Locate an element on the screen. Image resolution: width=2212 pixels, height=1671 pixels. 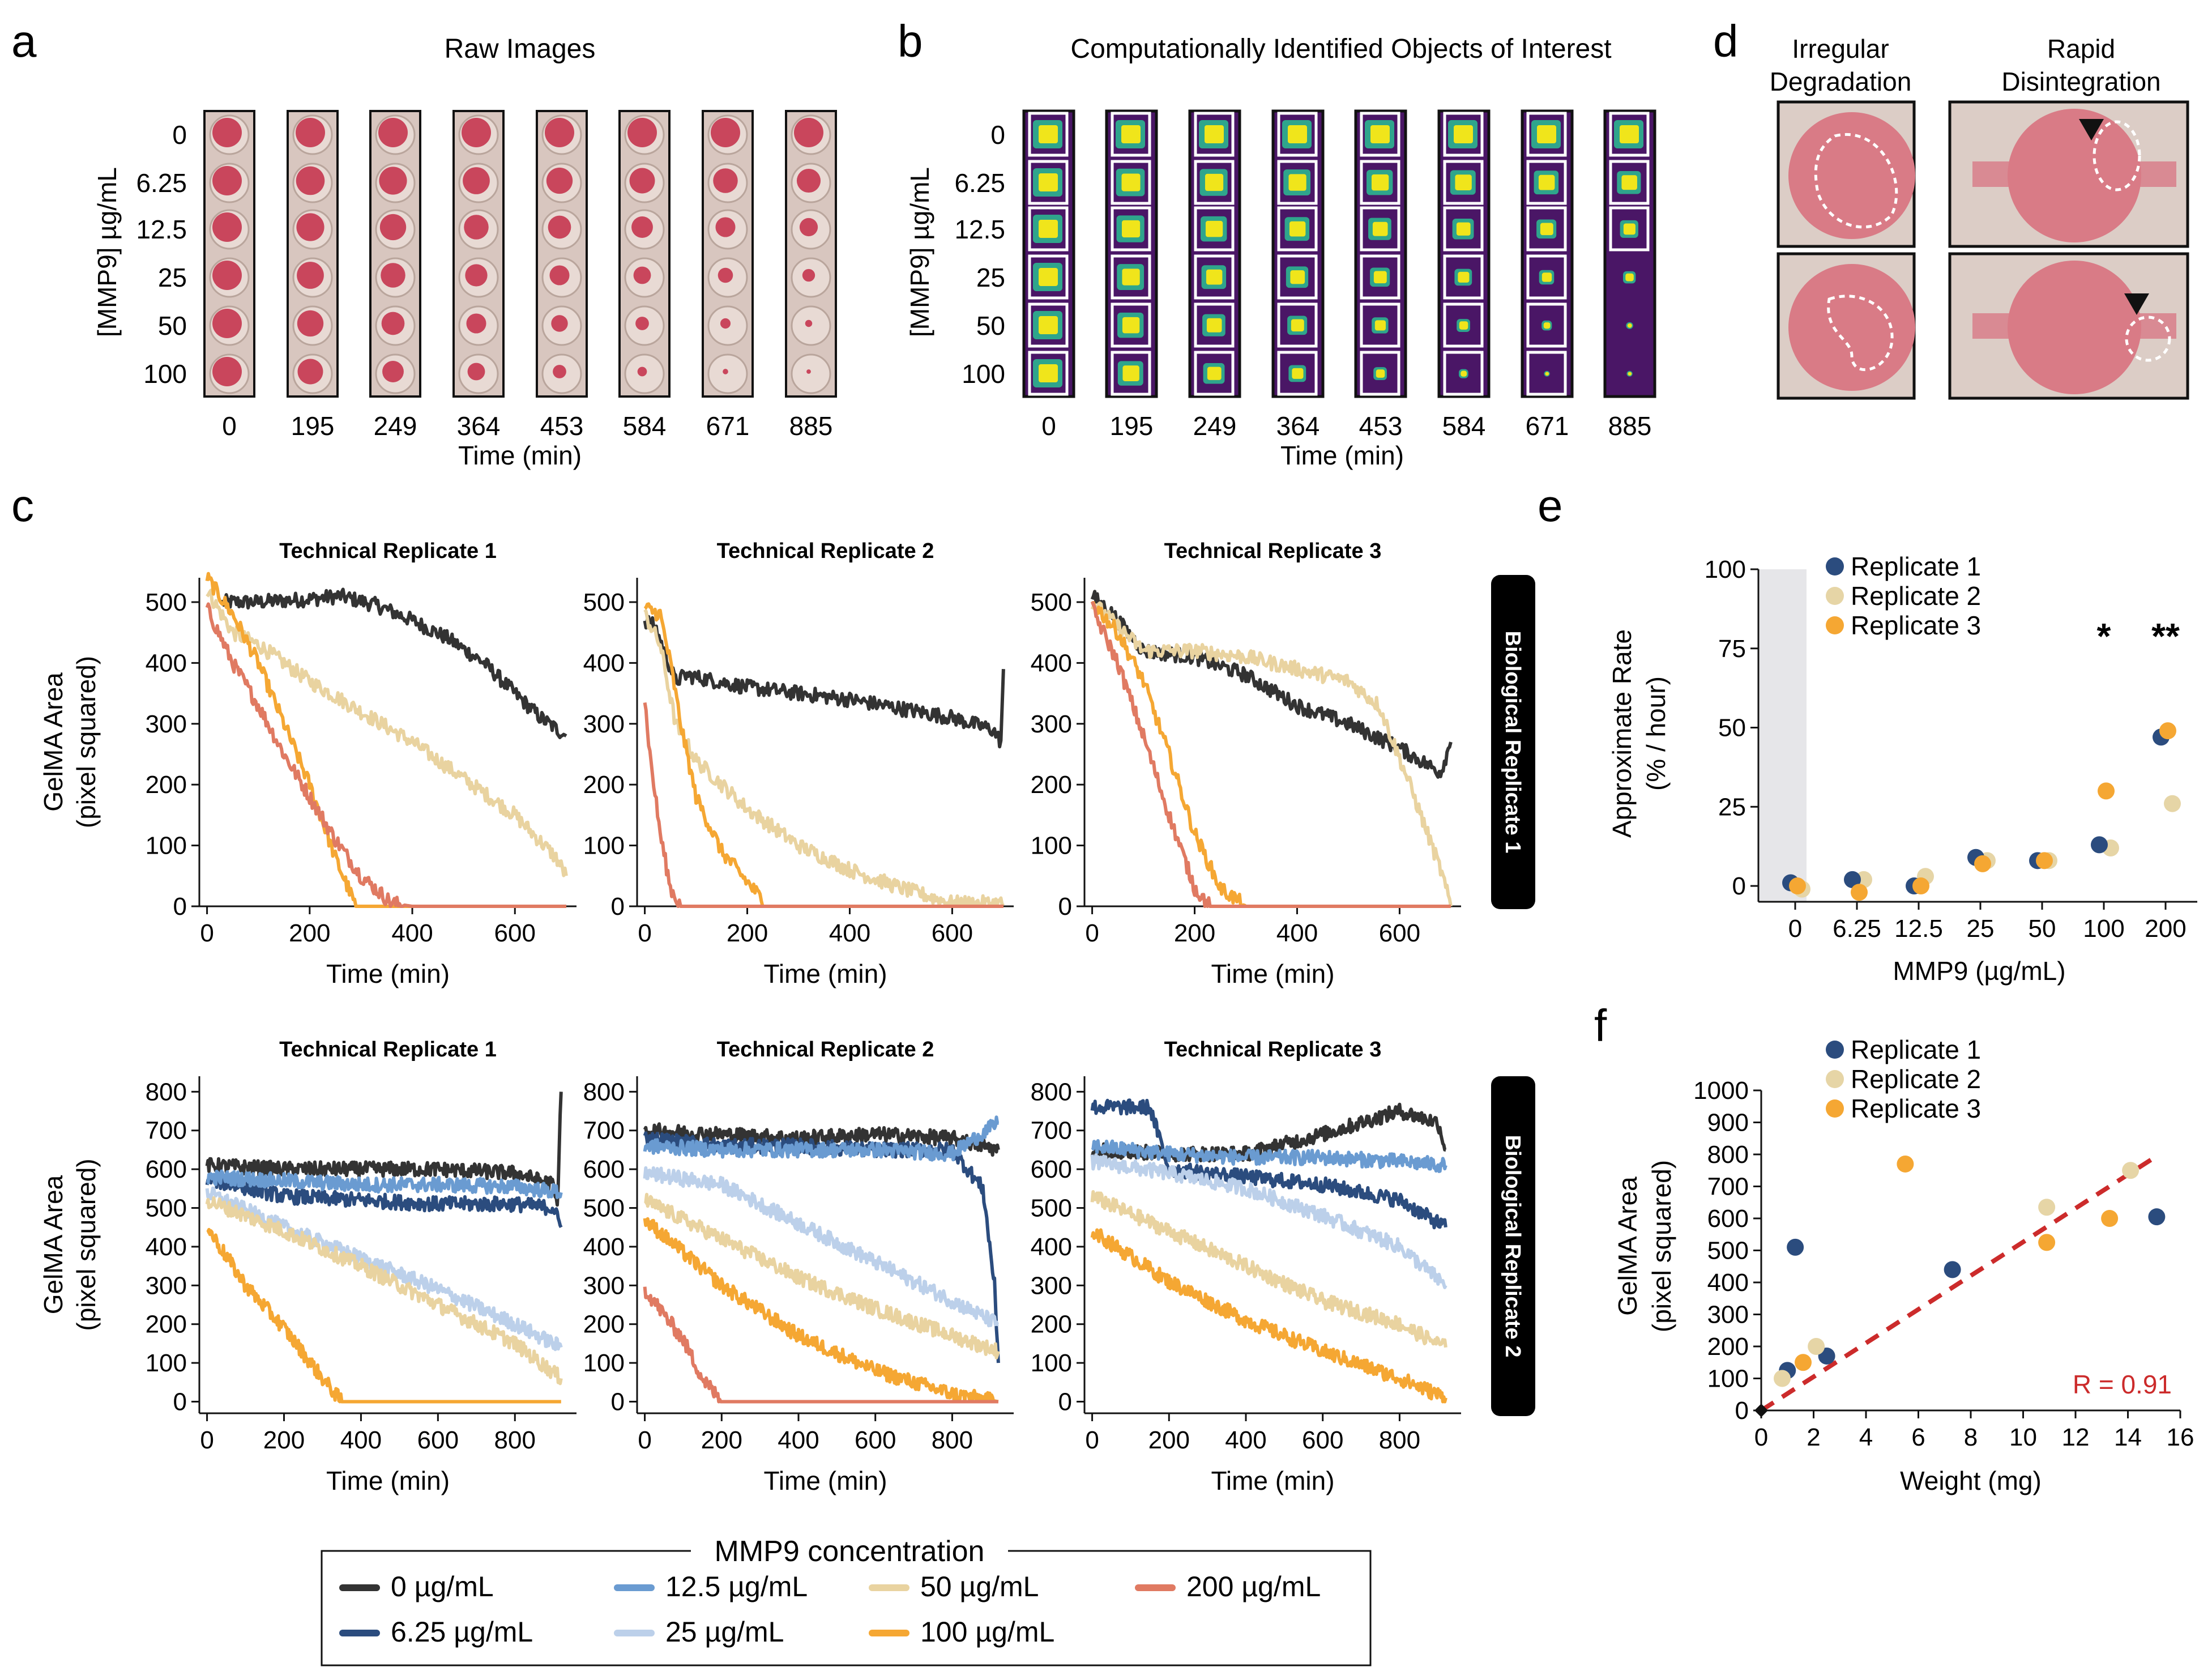
panel-c-x-tick-label: 600 is located at coordinates (515, 933).